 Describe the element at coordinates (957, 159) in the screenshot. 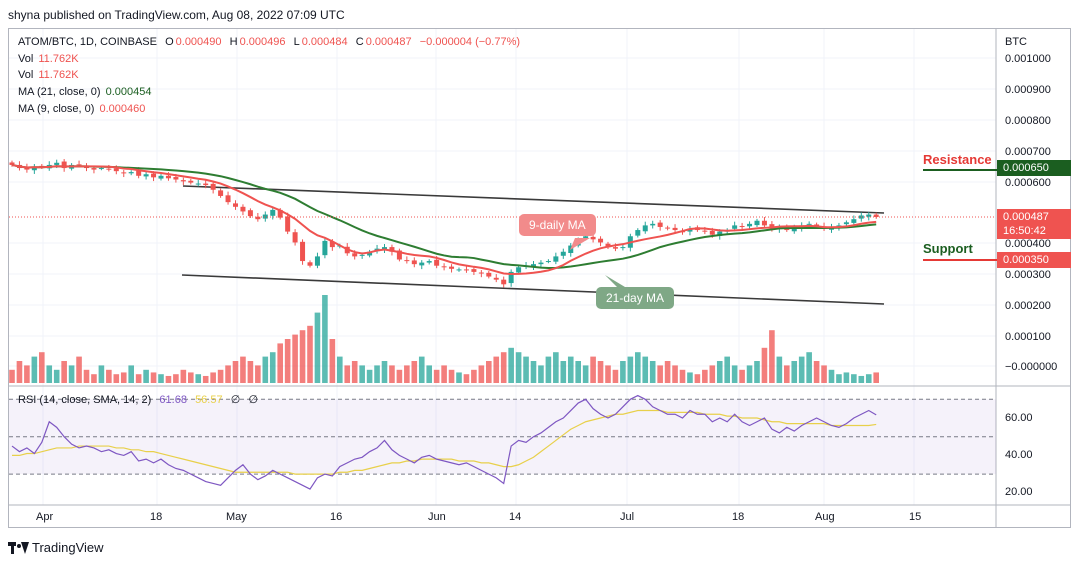

I see `resistance-label: Resistance` at that location.